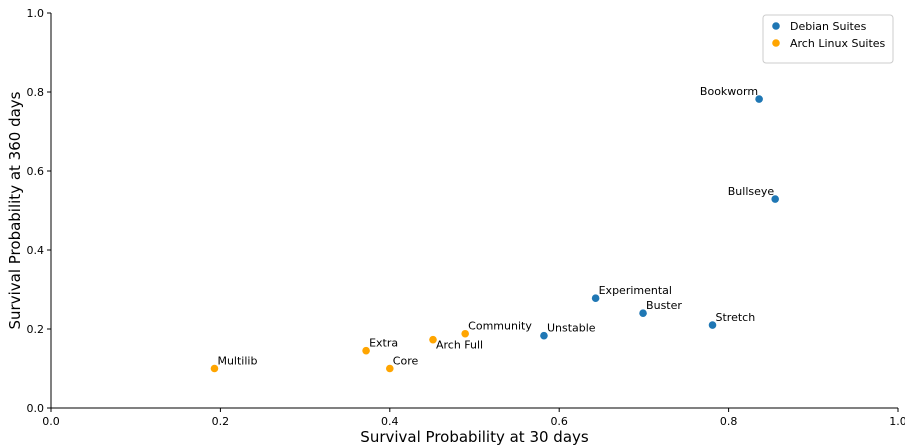 The height and width of the screenshot is (446, 905). Describe the element at coordinates (729, 91) in the screenshot. I see `point-label: Bookworm` at that location.